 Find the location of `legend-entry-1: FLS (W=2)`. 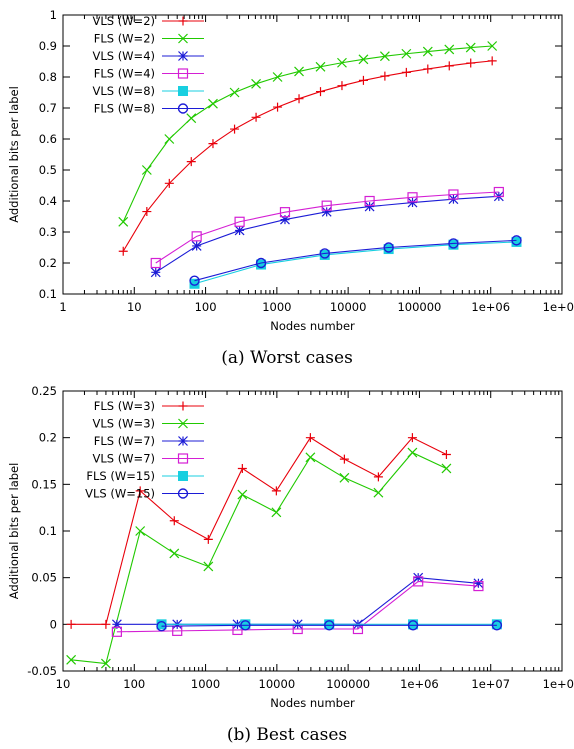

legend-entry-1: FLS (W=2) is located at coordinates (149, 39).